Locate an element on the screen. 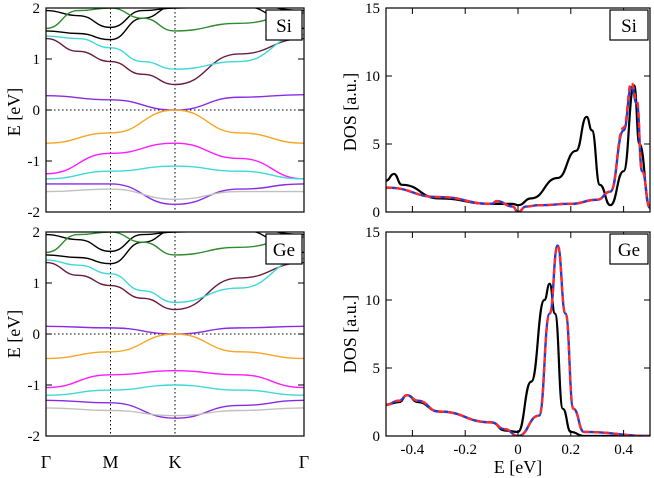 This screenshot has height=478, width=654. dos-line-red is located at coordinates (518, 146).